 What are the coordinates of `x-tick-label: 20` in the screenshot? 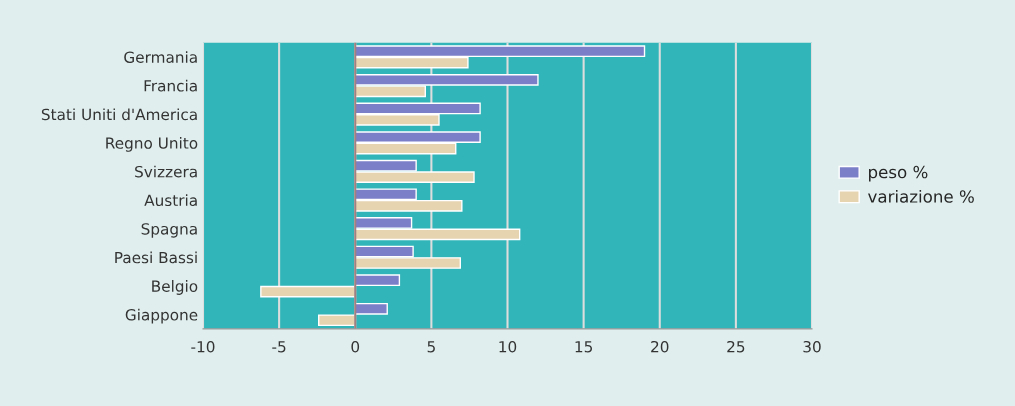 It's located at (660, 346).